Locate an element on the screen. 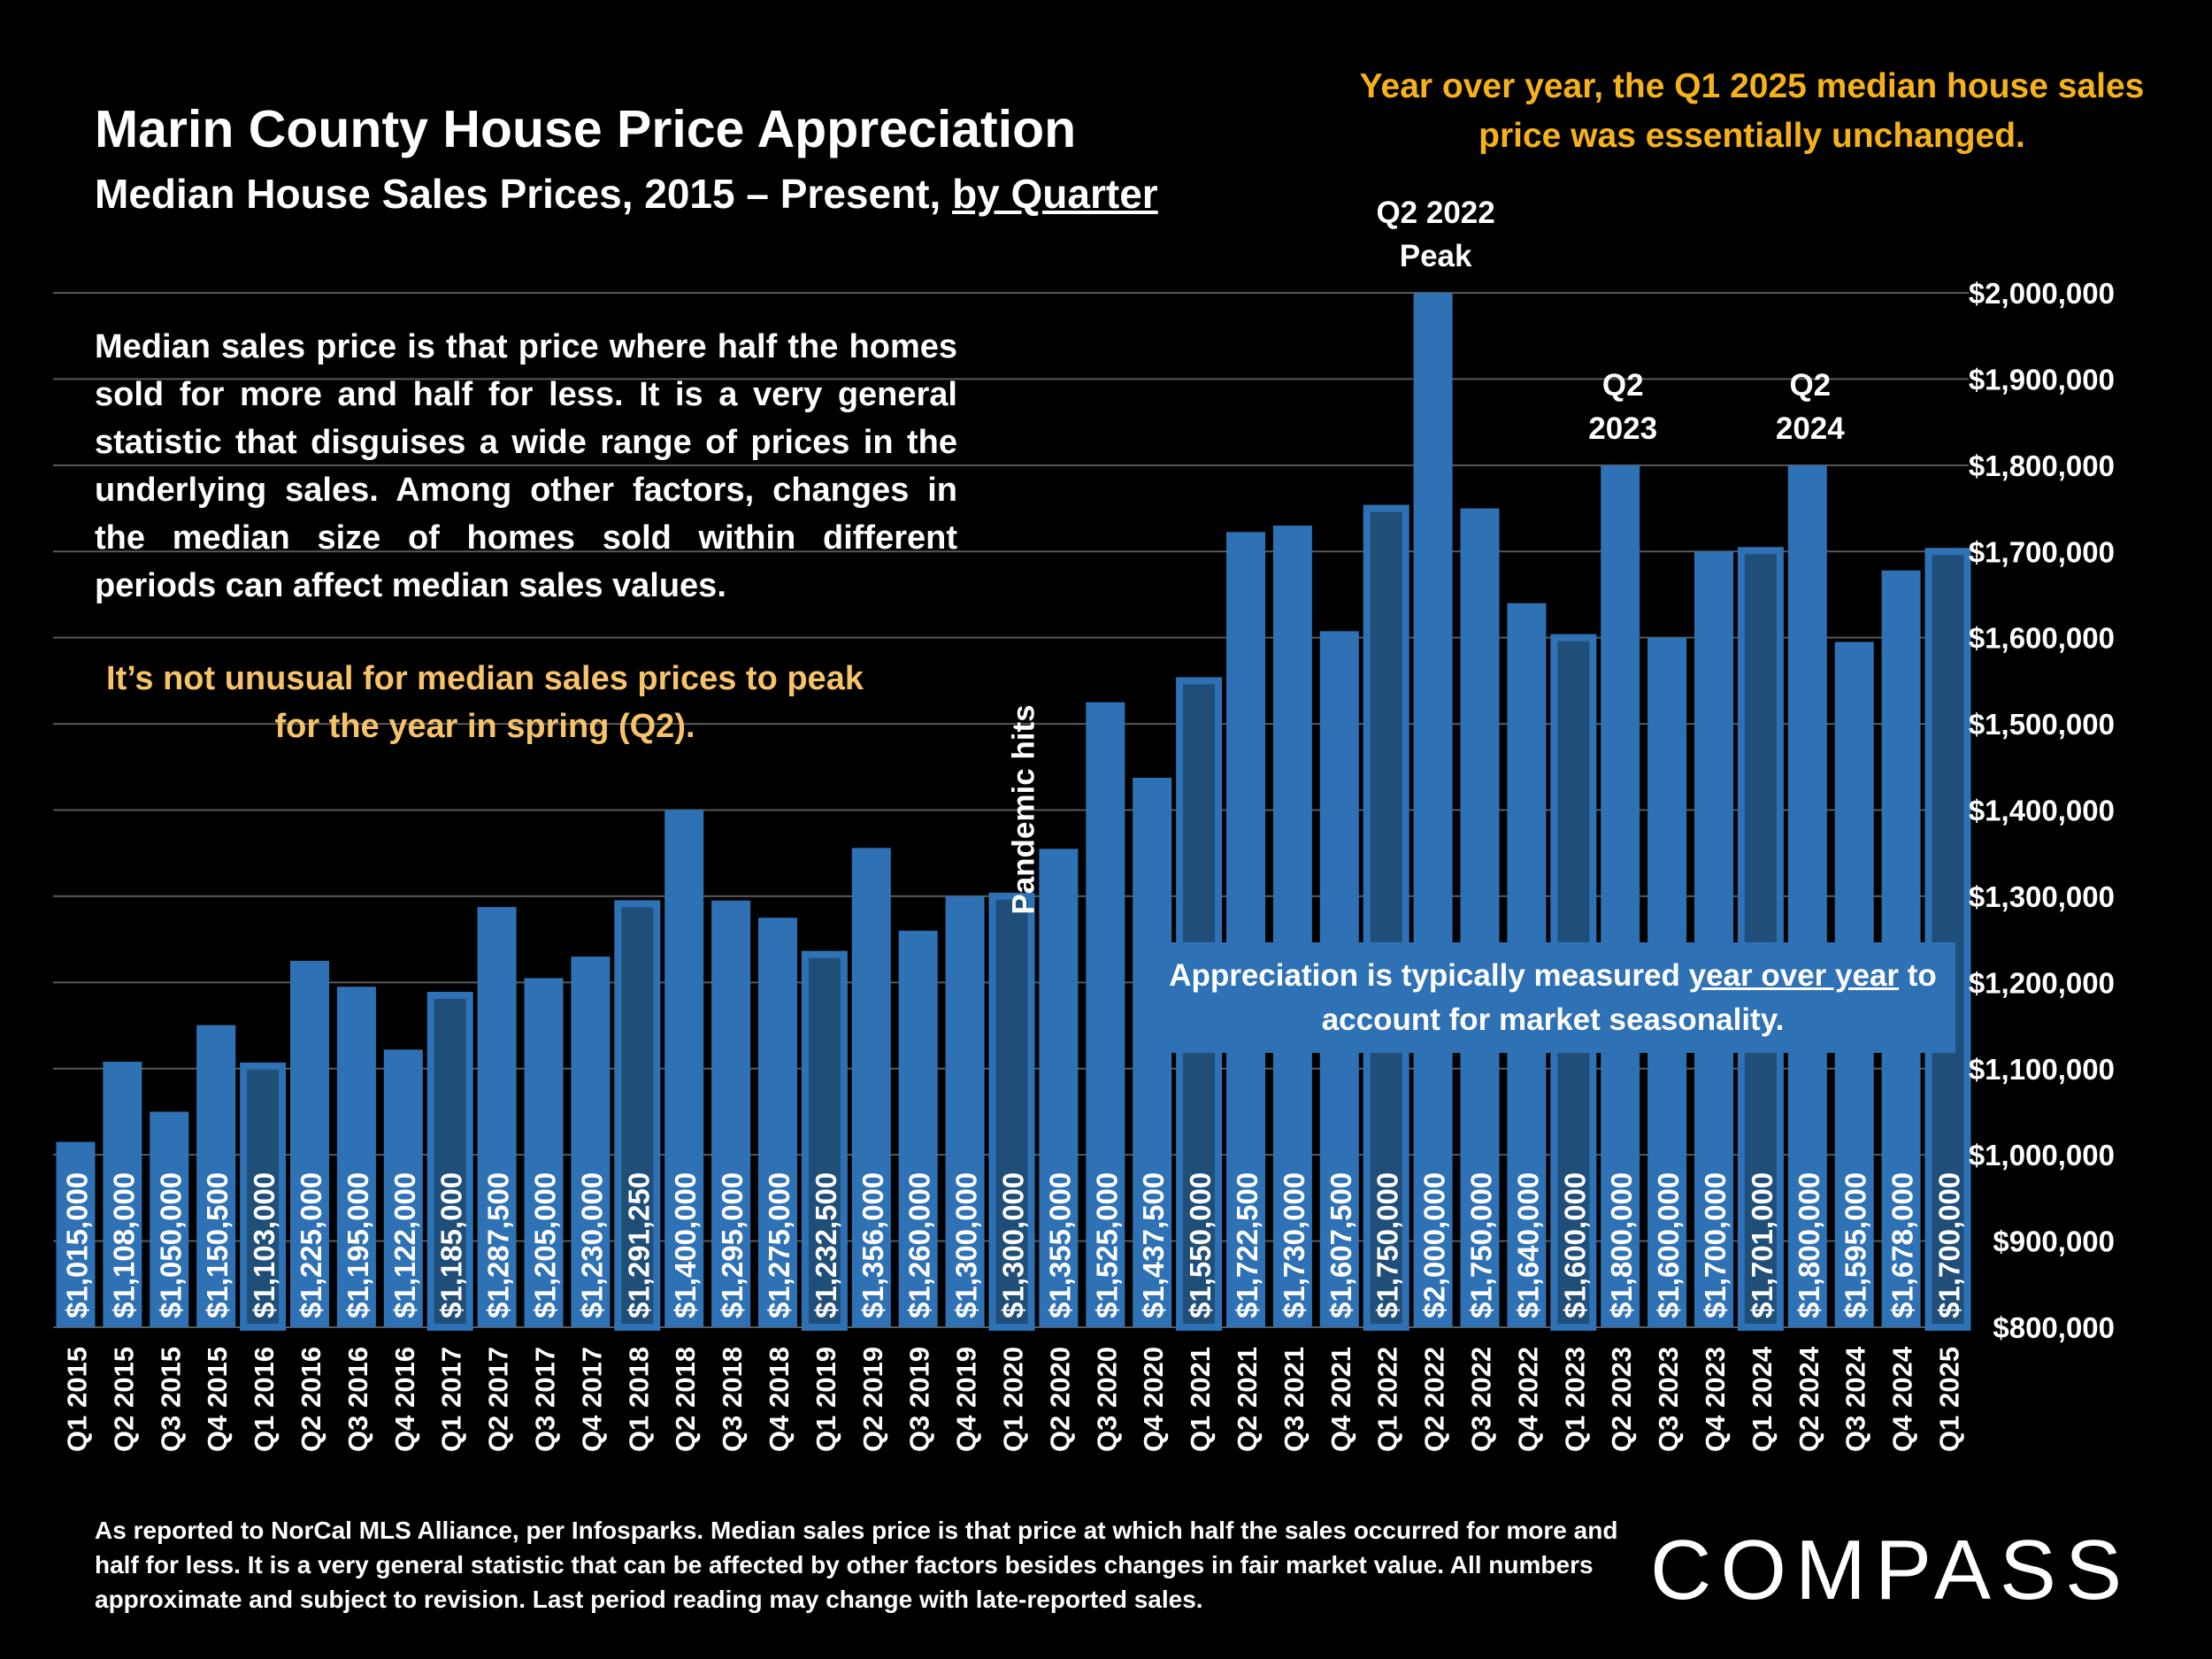  x-tick-label: Q4 2024 is located at coordinates (1903, 1399).